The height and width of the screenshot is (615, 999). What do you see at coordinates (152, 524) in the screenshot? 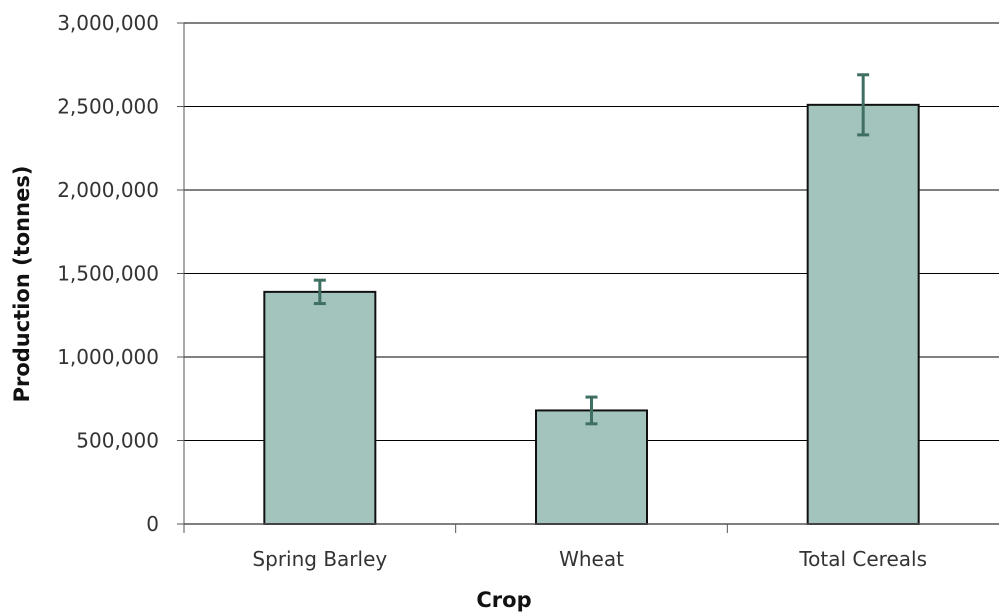
I see `y-tick-label: 0` at bounding box center [152, 524].